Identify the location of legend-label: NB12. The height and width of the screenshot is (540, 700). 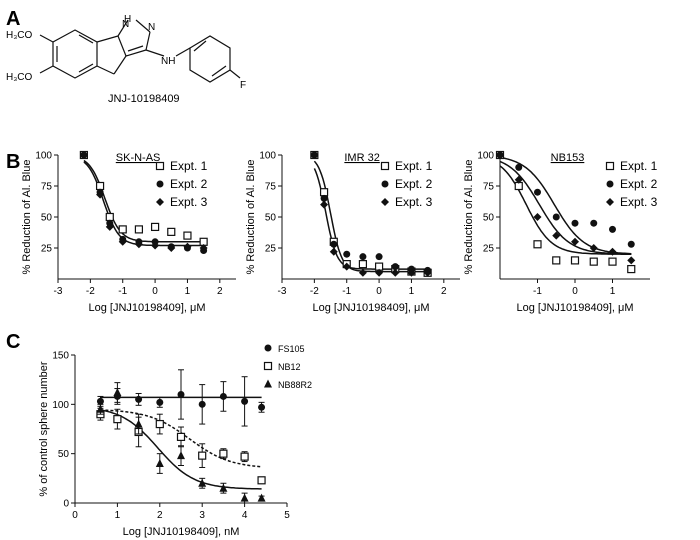
(289, 367).